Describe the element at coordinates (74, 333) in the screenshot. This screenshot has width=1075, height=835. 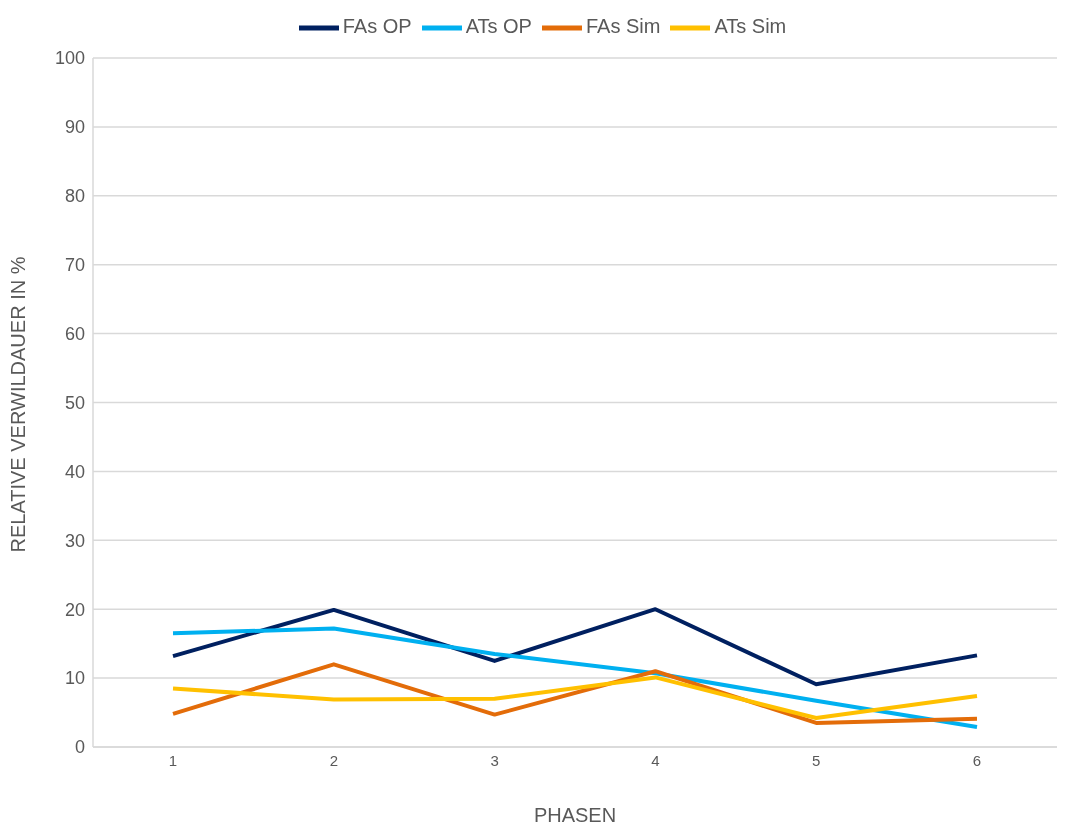
I see `y-tick-label: 60` at that location.